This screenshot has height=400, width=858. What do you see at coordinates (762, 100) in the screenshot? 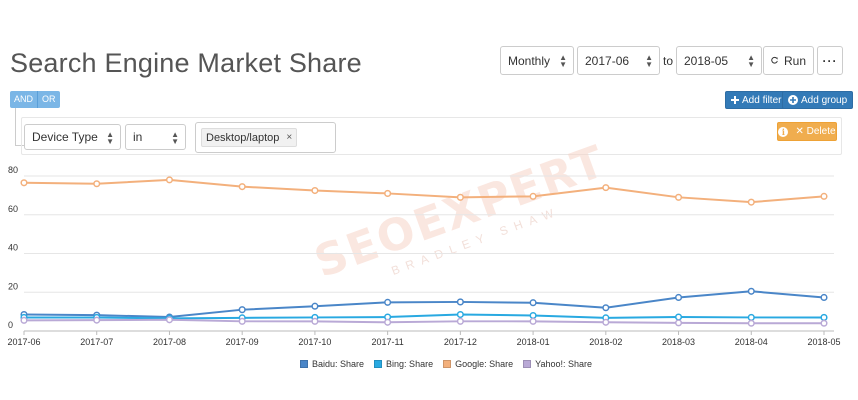
I see `add-filter-label: Add filter` at bounding box center [762, 100].